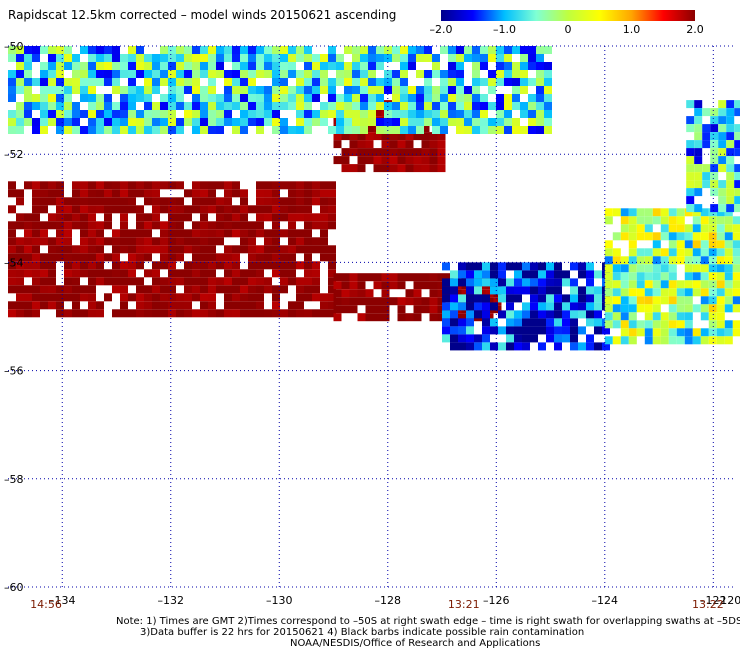  What do you see at coordinates (279, 600) in the screenshot?
I see `x-tick-label: –130` at bounding box center [279, 600].